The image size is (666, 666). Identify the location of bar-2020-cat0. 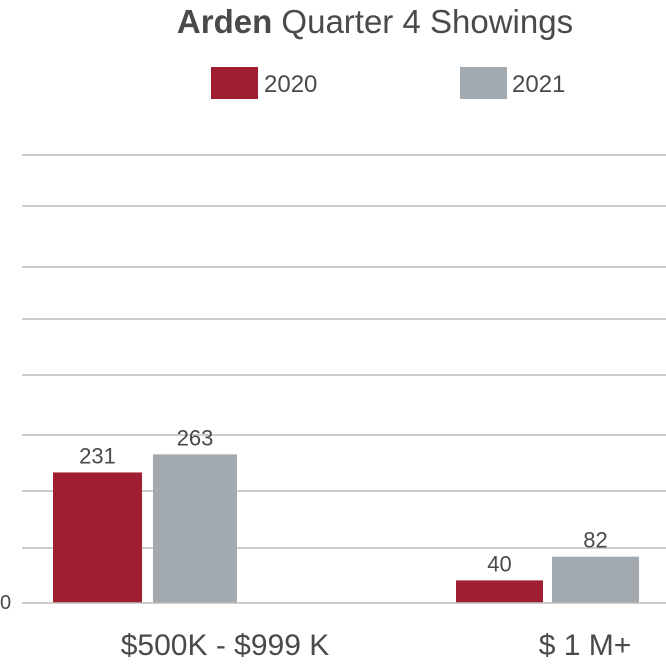
(97, 537).